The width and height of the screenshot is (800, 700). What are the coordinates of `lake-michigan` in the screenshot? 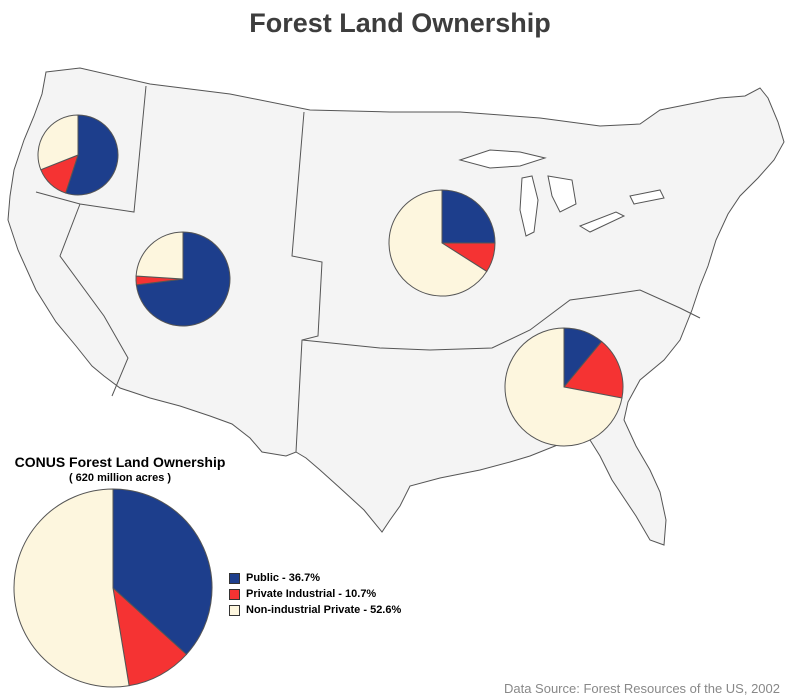 It's located at (529, 206).